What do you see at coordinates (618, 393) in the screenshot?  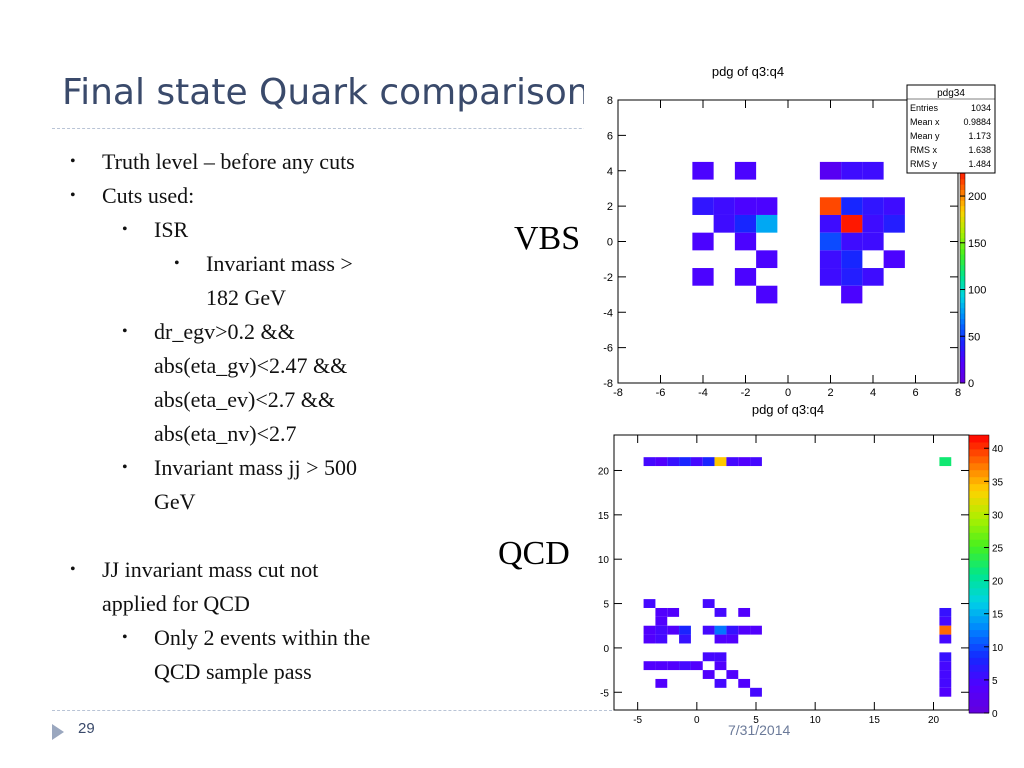 I see `x-tick-label: -8` at bounding box center [618, 393].